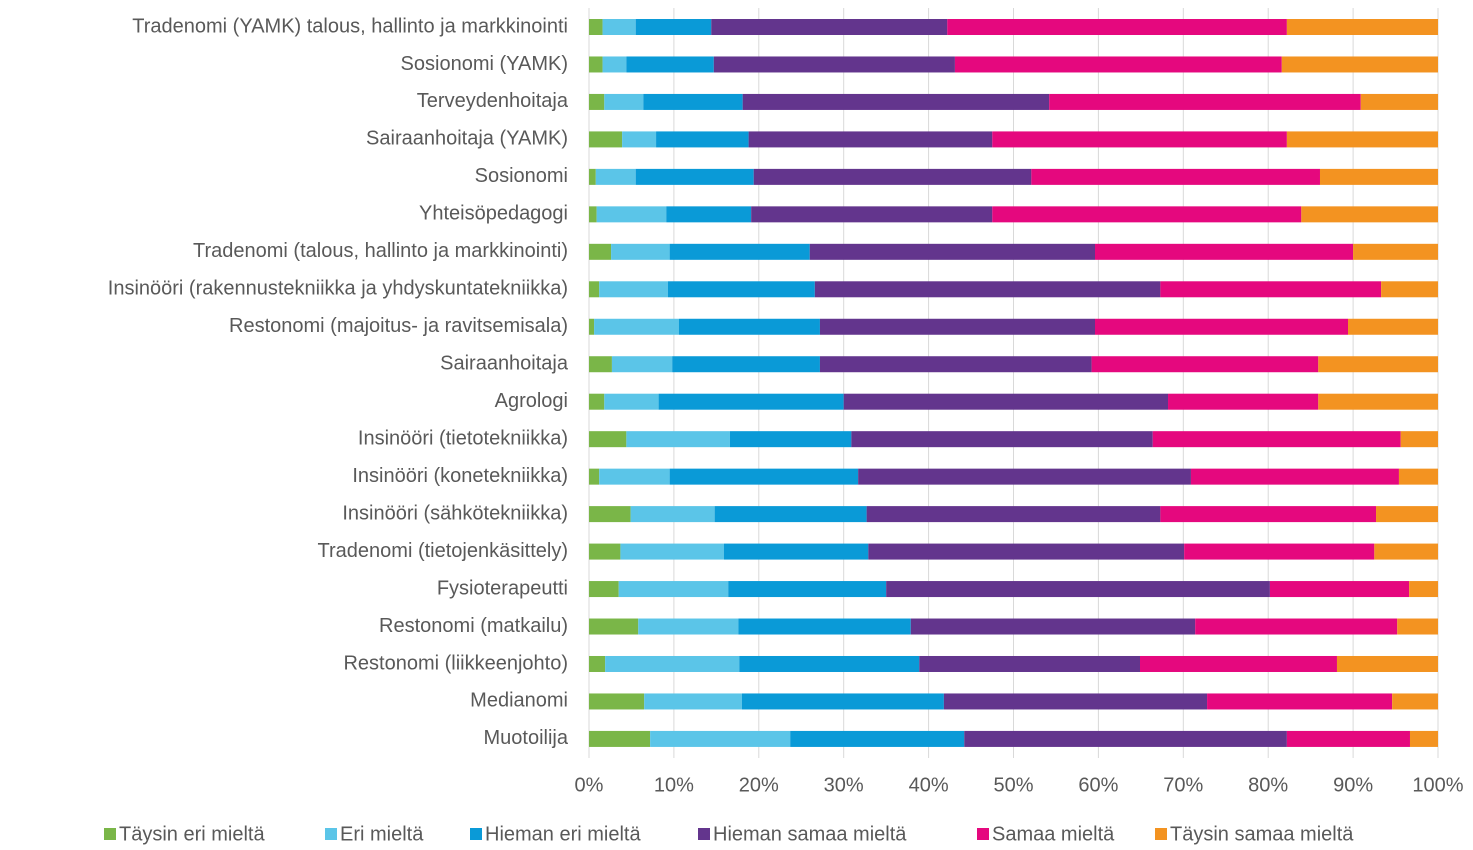 This screenshot has height=850, width=1473. What do you see at coordinates (398, 326) in the screenshot?
I see `y-tick-label: Restonomi (majoitus- ja ravitsemisala)` at bounding box center [398, 326].